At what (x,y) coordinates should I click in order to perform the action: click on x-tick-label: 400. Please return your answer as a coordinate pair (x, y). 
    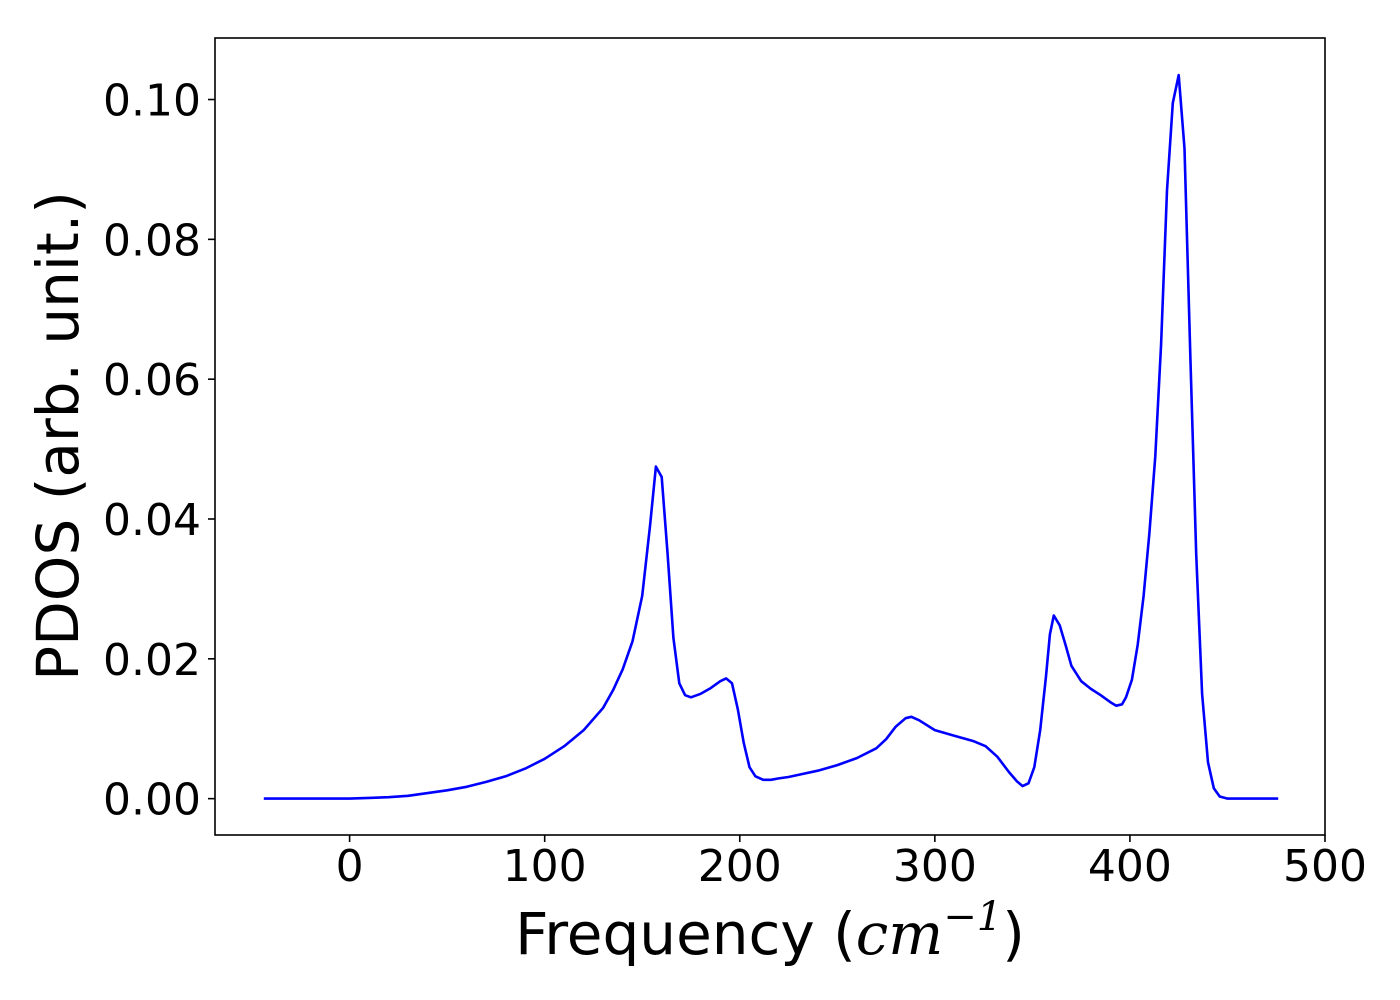
    Looking at the image, I should click on (1130, 866).